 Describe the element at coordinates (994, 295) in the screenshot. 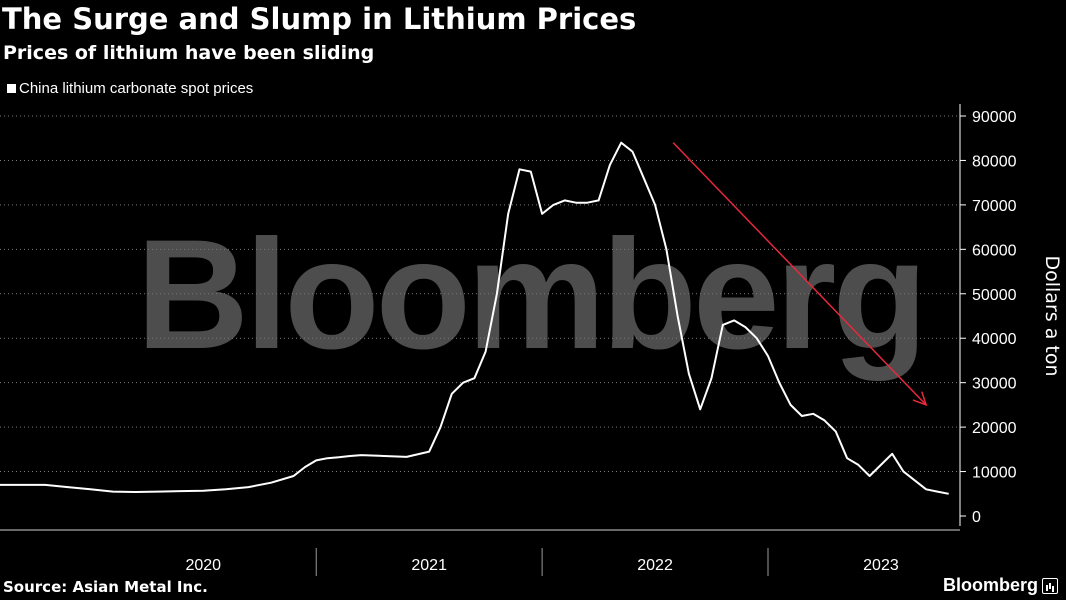

I see `y-tick-label: 50000` at that location.